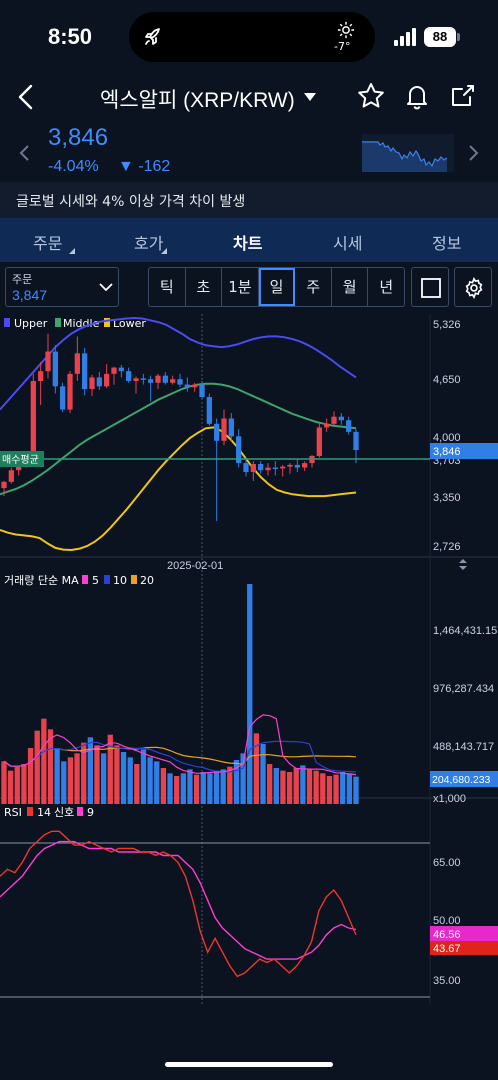  I want to click on rsi-lines, so click(178, 904).